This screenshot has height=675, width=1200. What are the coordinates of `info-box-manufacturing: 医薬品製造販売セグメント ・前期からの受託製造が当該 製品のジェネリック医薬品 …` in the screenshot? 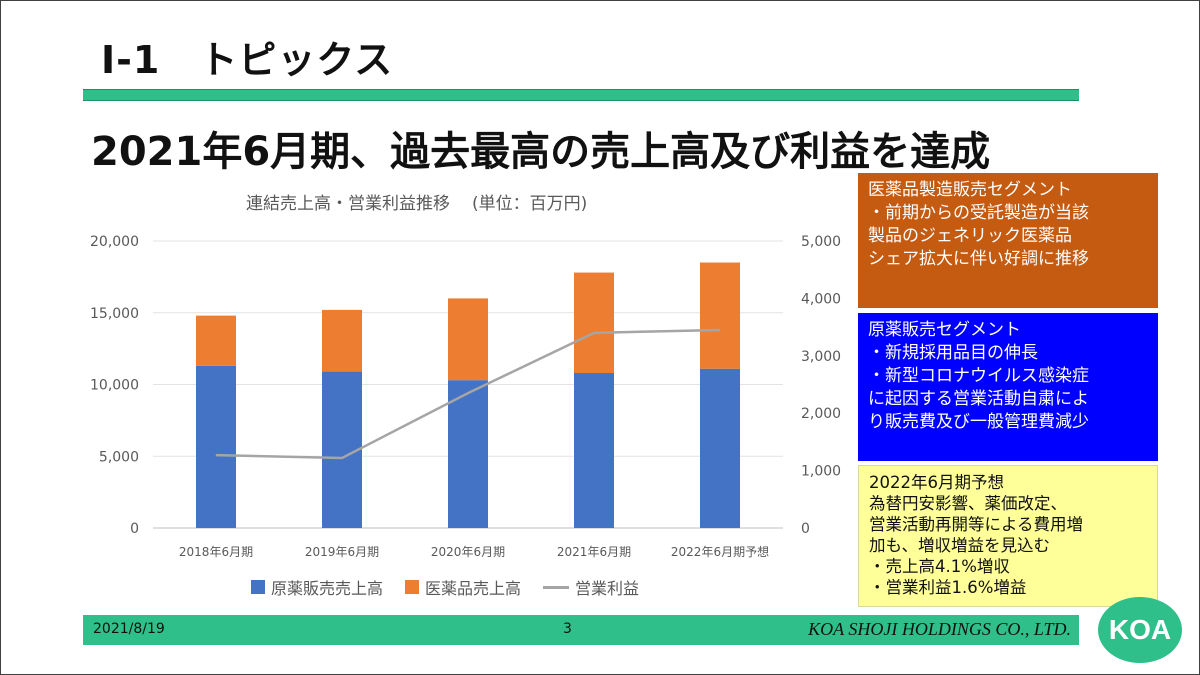 It's located at (1008, 240).